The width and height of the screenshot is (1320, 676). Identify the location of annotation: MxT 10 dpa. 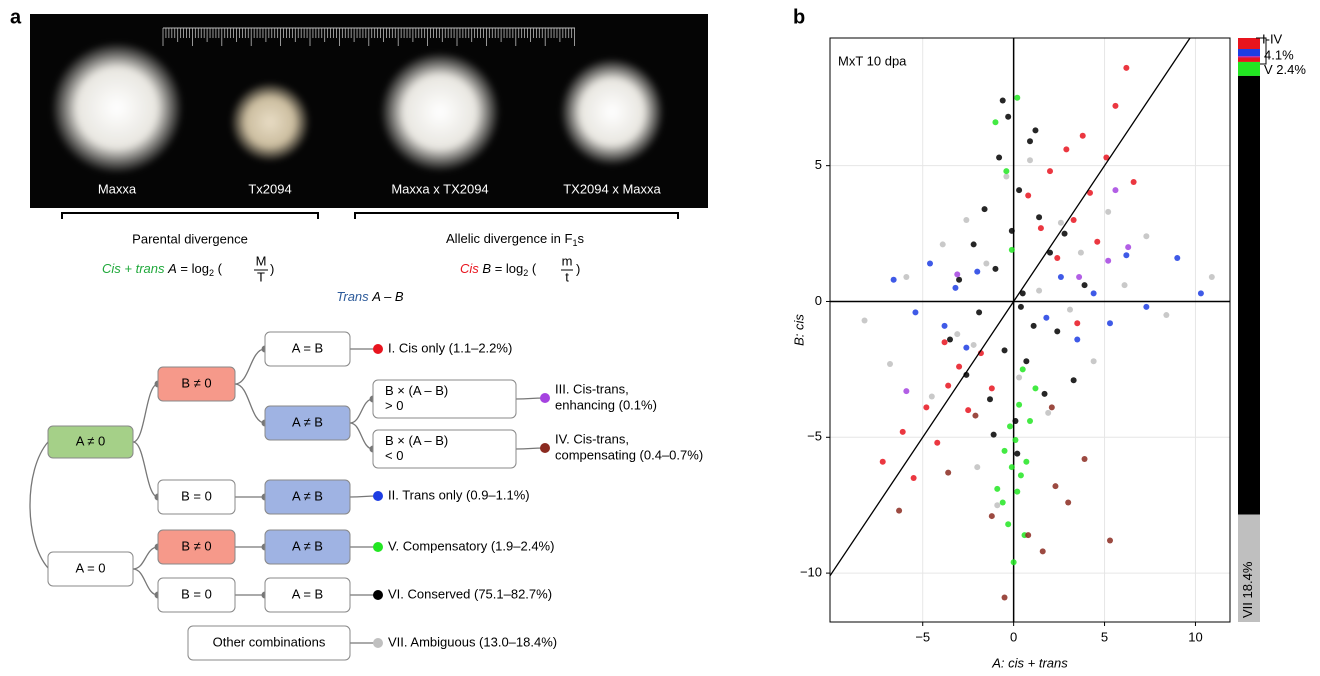
(872, 60).